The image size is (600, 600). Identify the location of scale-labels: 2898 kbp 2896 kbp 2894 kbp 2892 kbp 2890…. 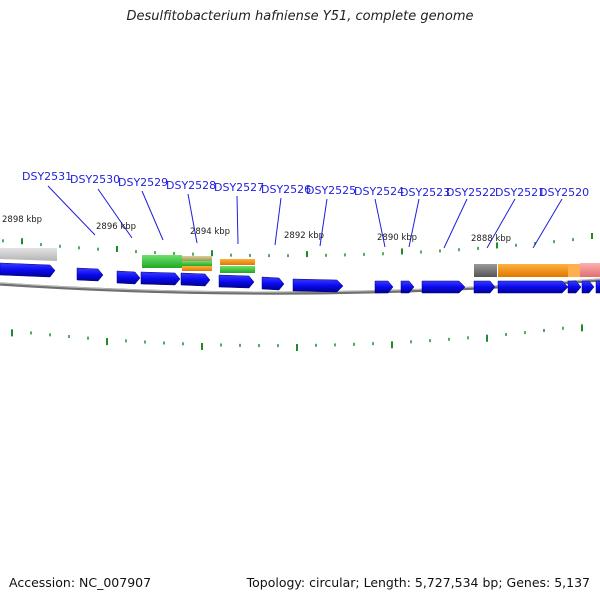
(256, 229).